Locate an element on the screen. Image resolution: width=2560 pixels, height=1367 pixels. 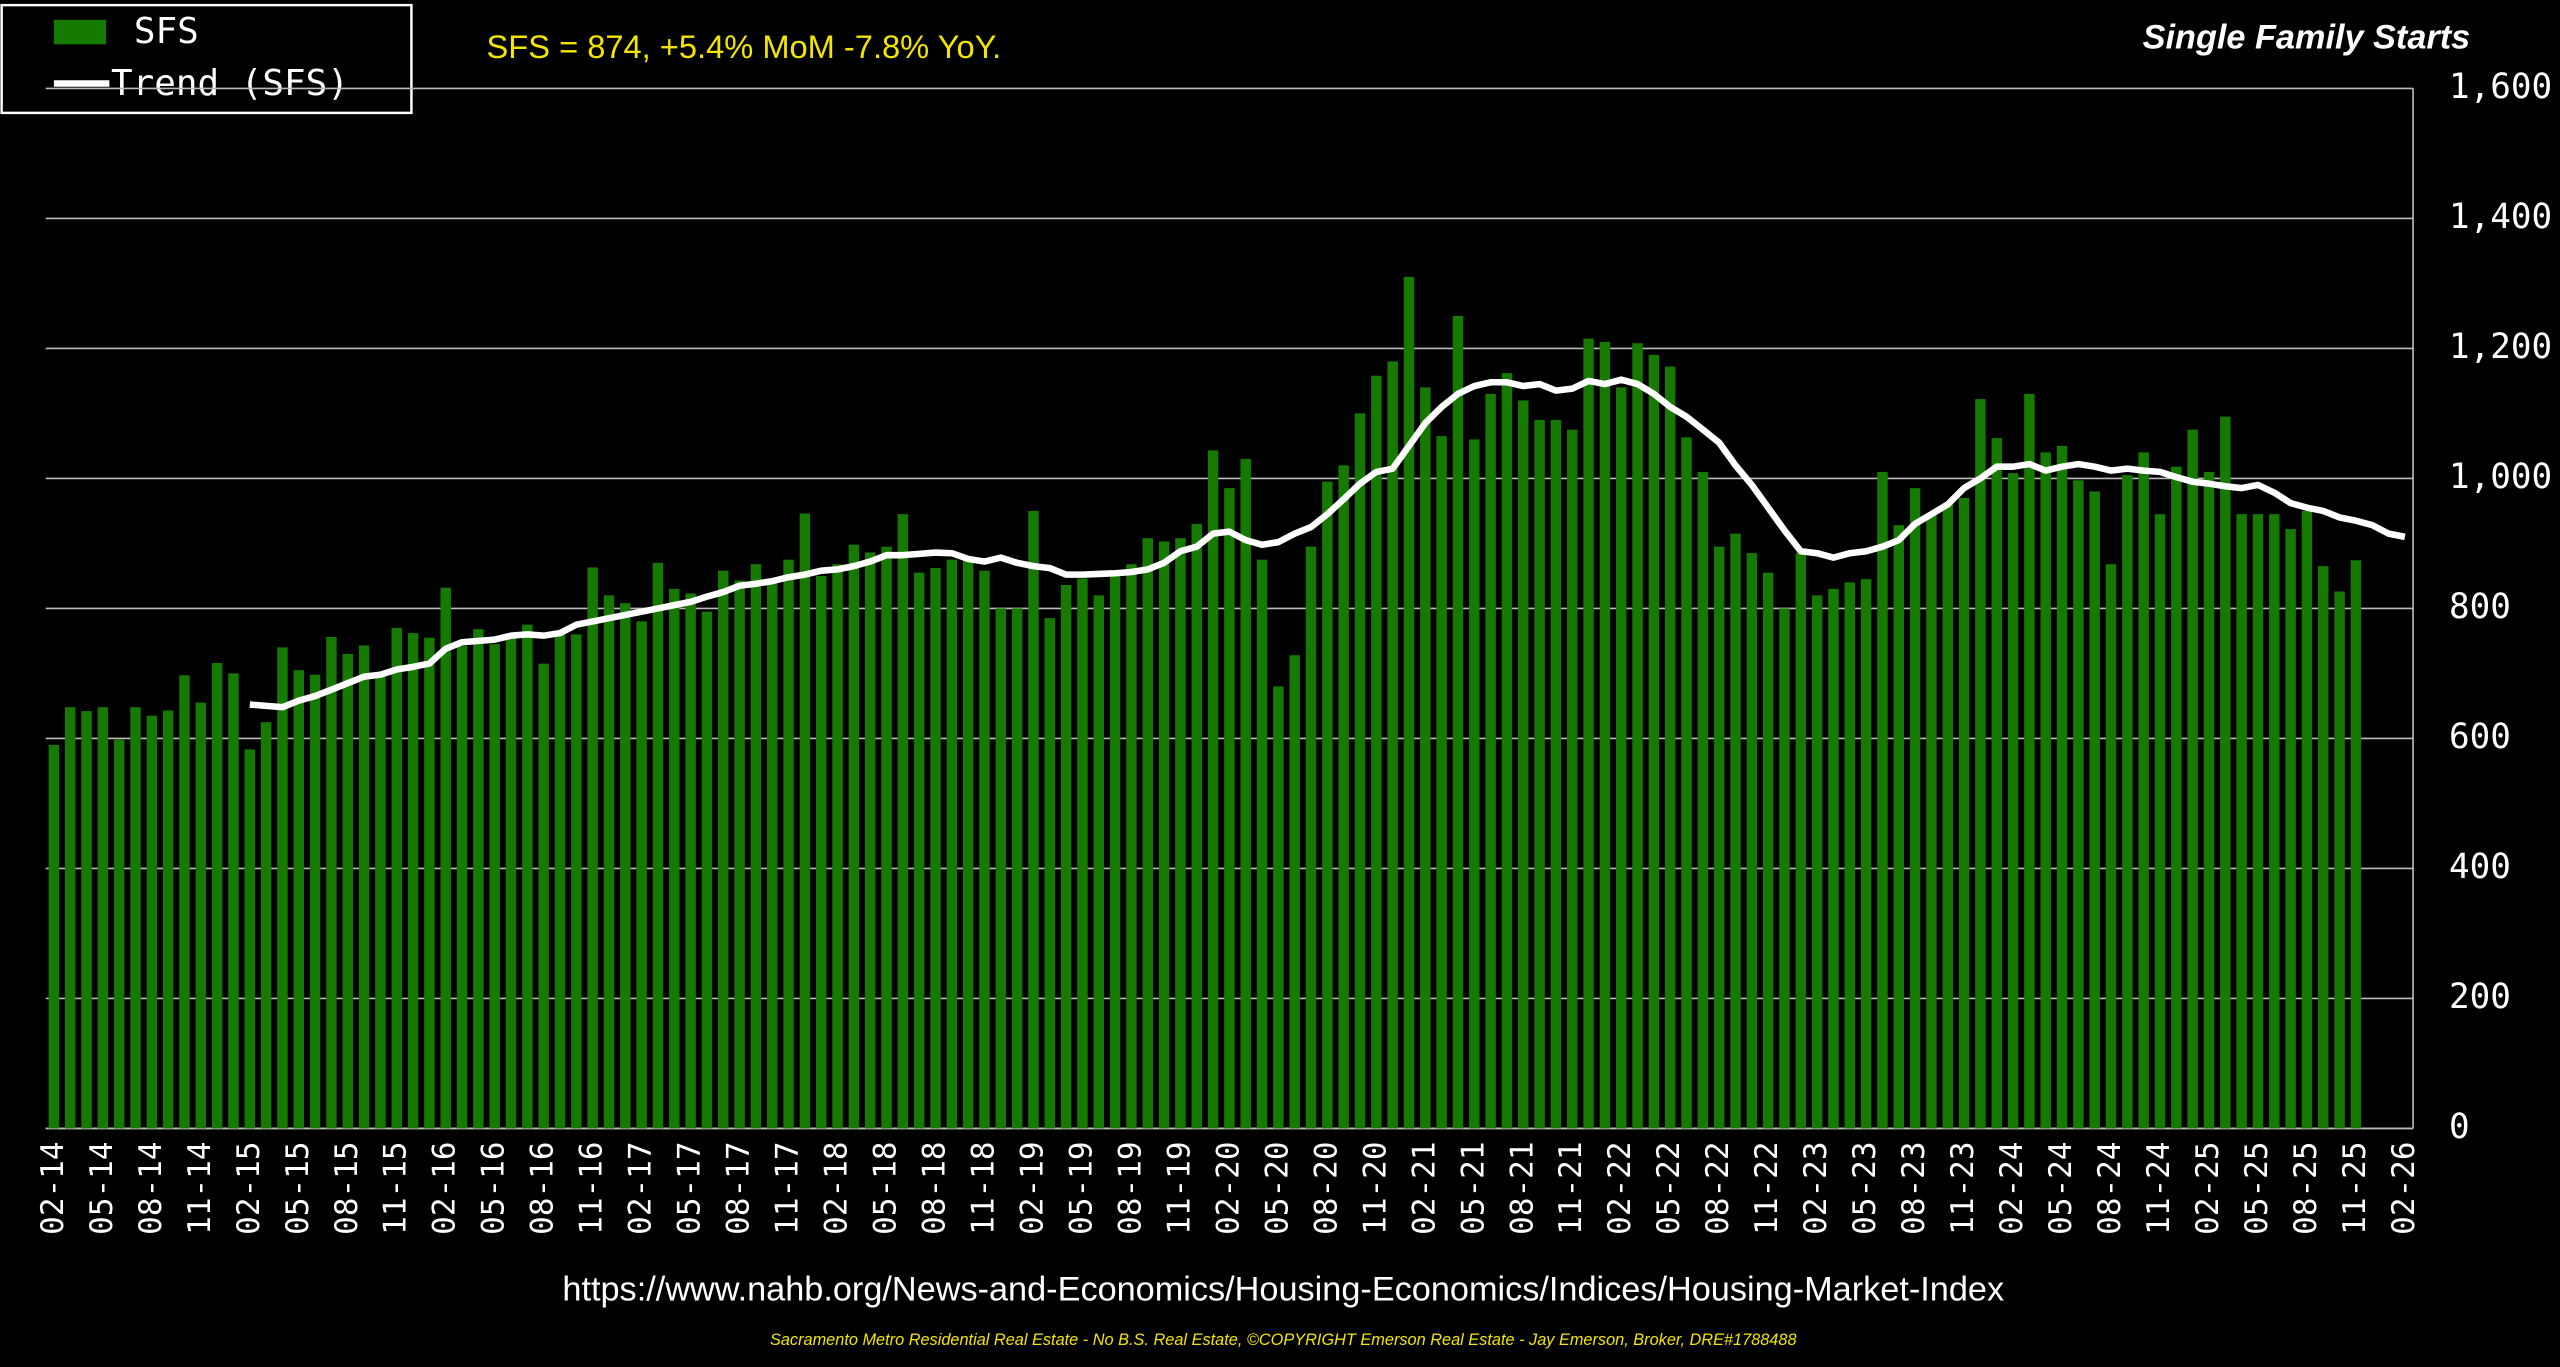
x-tick-label: 05-18 is located at coordinates (886, 1187).